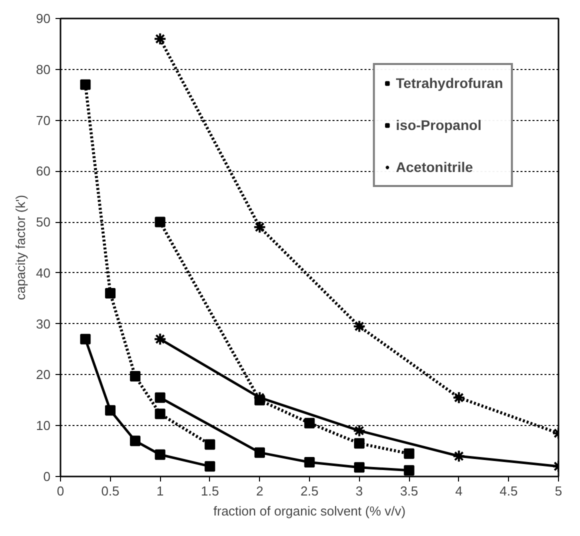 This screenshot has width=580, height=536. Describe the element at coordinates (509, 491) in the screenshot. I see `x-tick-label: 4.5` at that location.